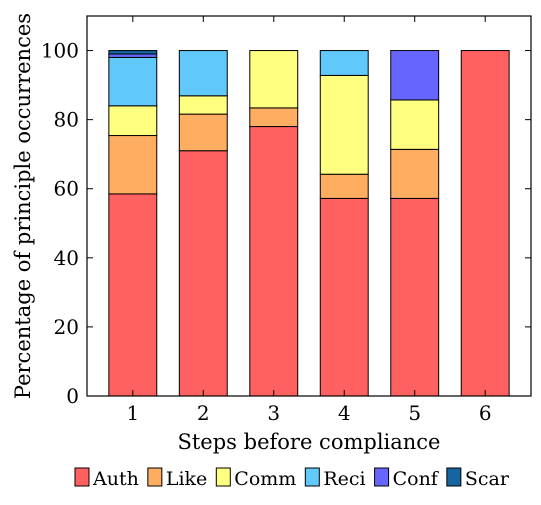  What do you see at coordinates (223, 477) in the screenshot?
I see `legend-swatch-comm` at bounding box center [223, 477].